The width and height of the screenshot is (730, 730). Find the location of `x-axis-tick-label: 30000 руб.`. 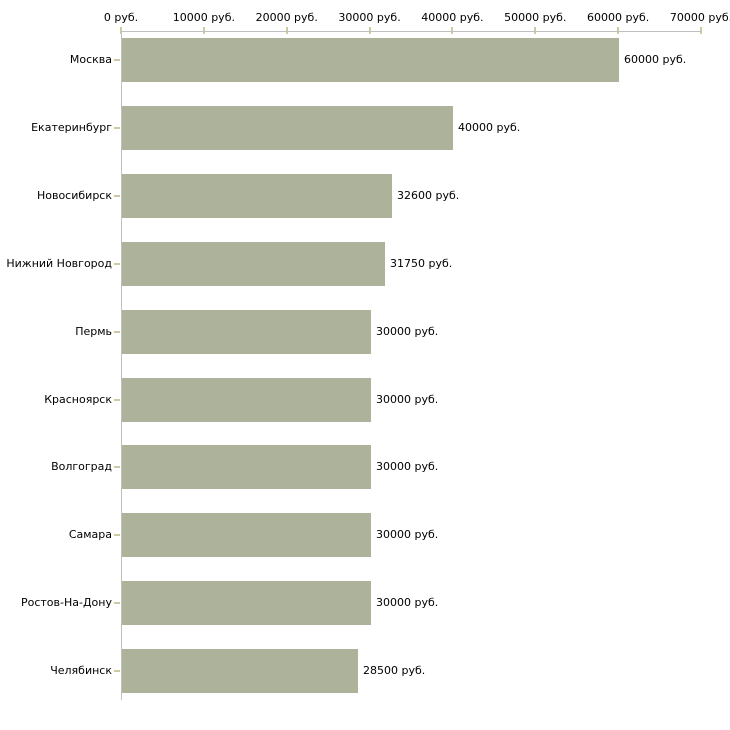

x-axis-tick-label: 30000 руб. is located at coordinates (369, 17).